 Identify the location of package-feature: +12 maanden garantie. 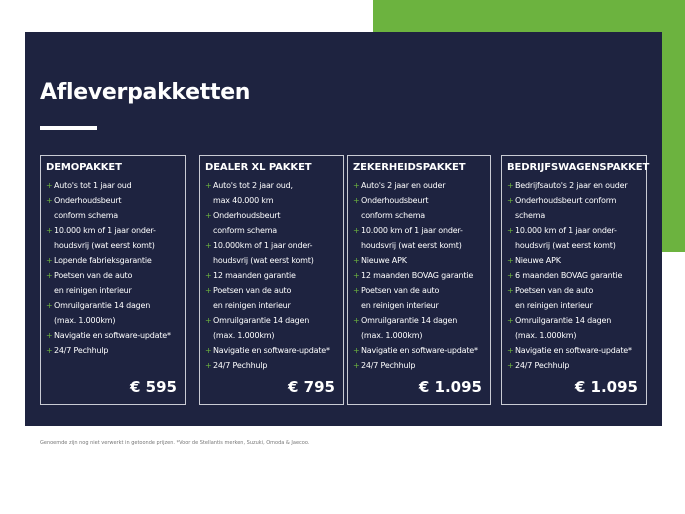
(271, 275).